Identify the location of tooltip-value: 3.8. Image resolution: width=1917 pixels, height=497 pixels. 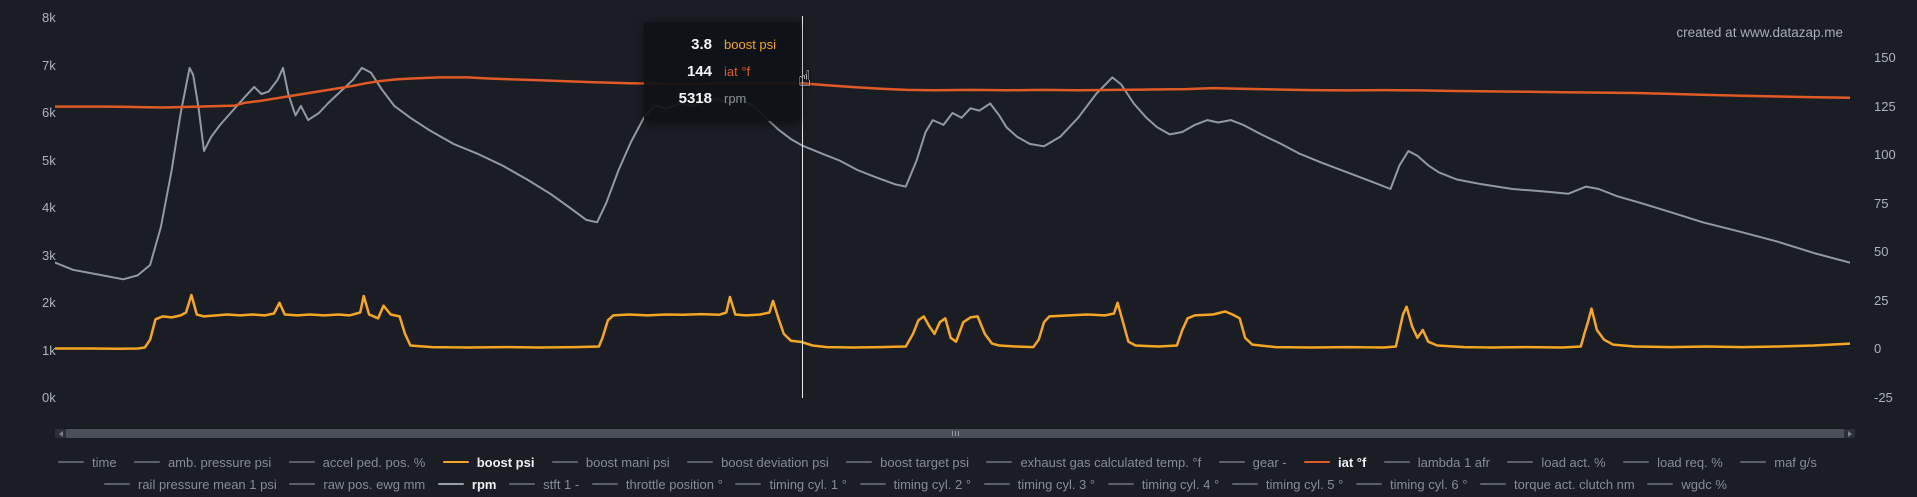
(701, 44).